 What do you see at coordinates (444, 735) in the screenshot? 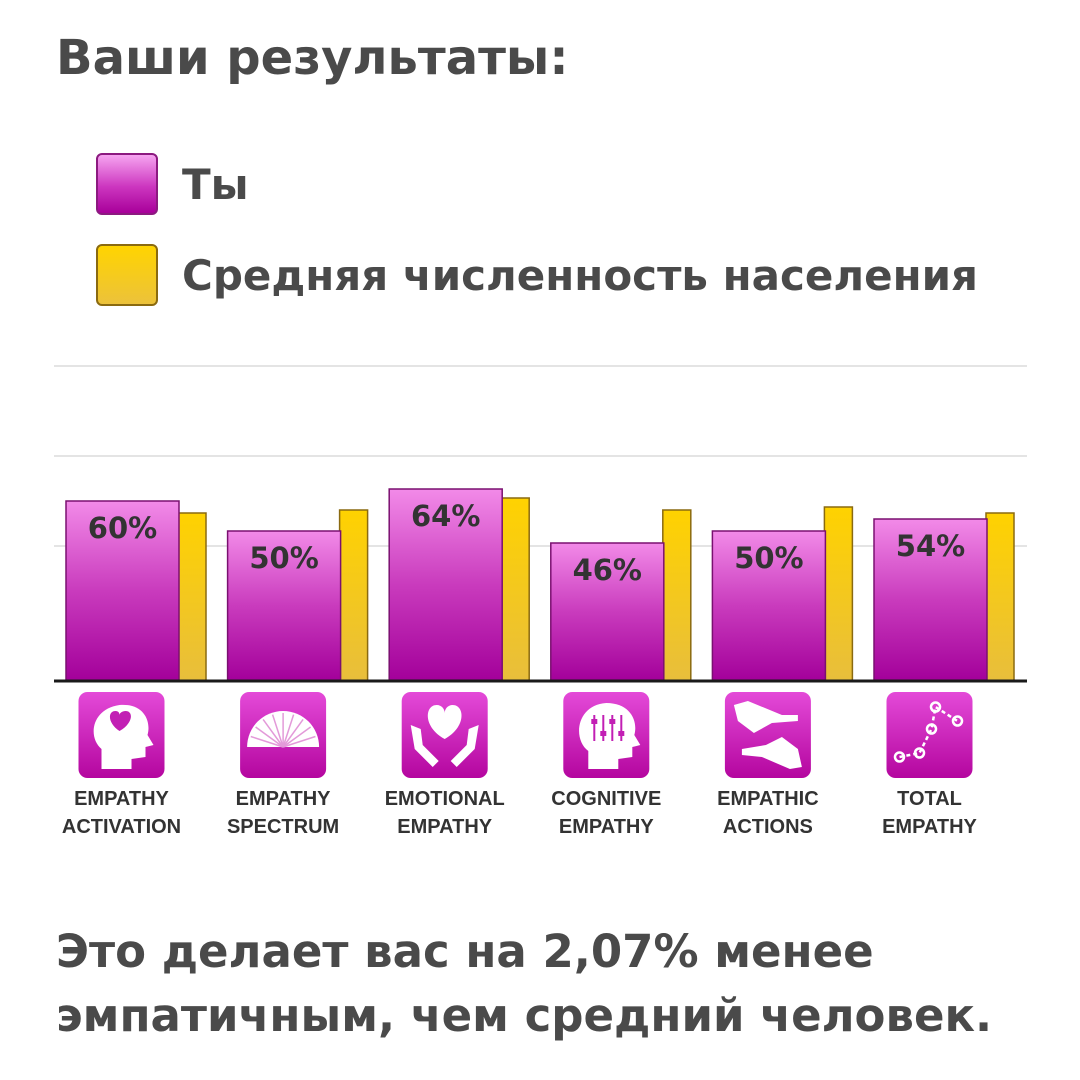
I see `hands-heart-icon` at bounding box center [444, 735].